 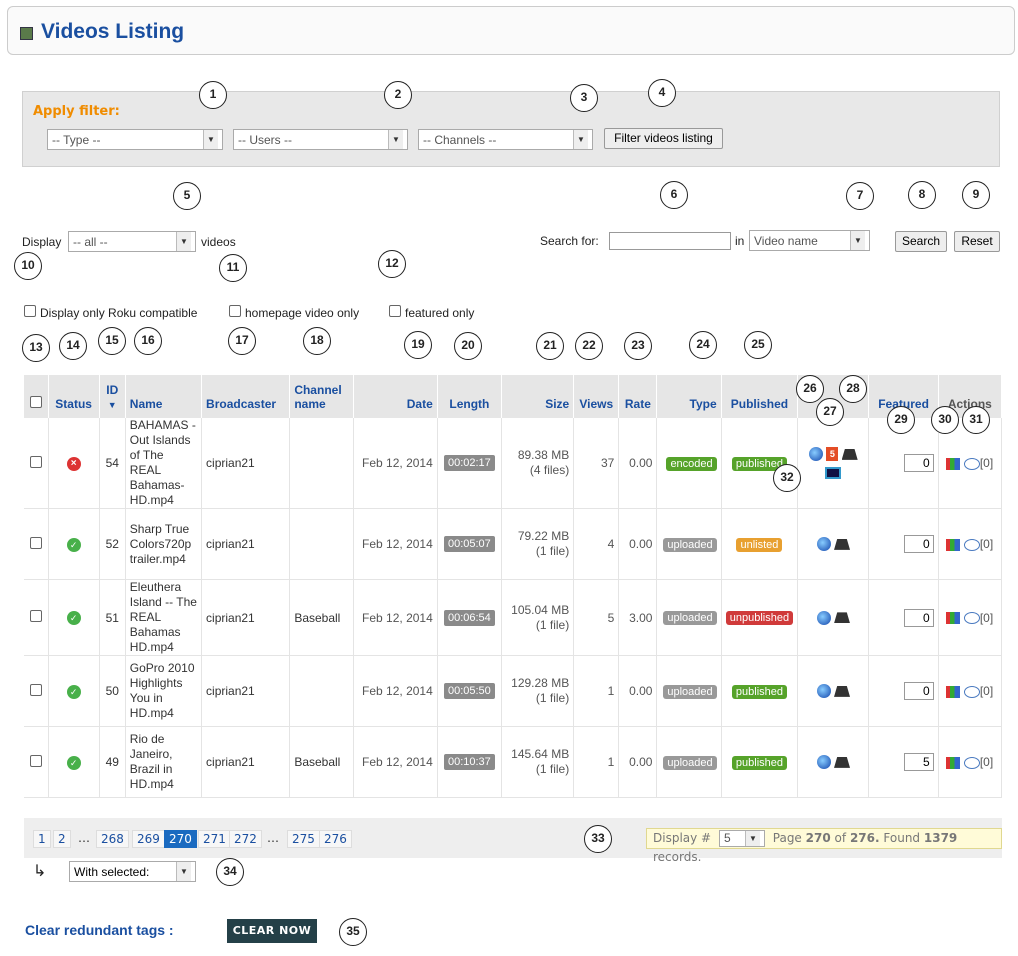 I want to click on page-link: 270, so click(x=180, y=839).